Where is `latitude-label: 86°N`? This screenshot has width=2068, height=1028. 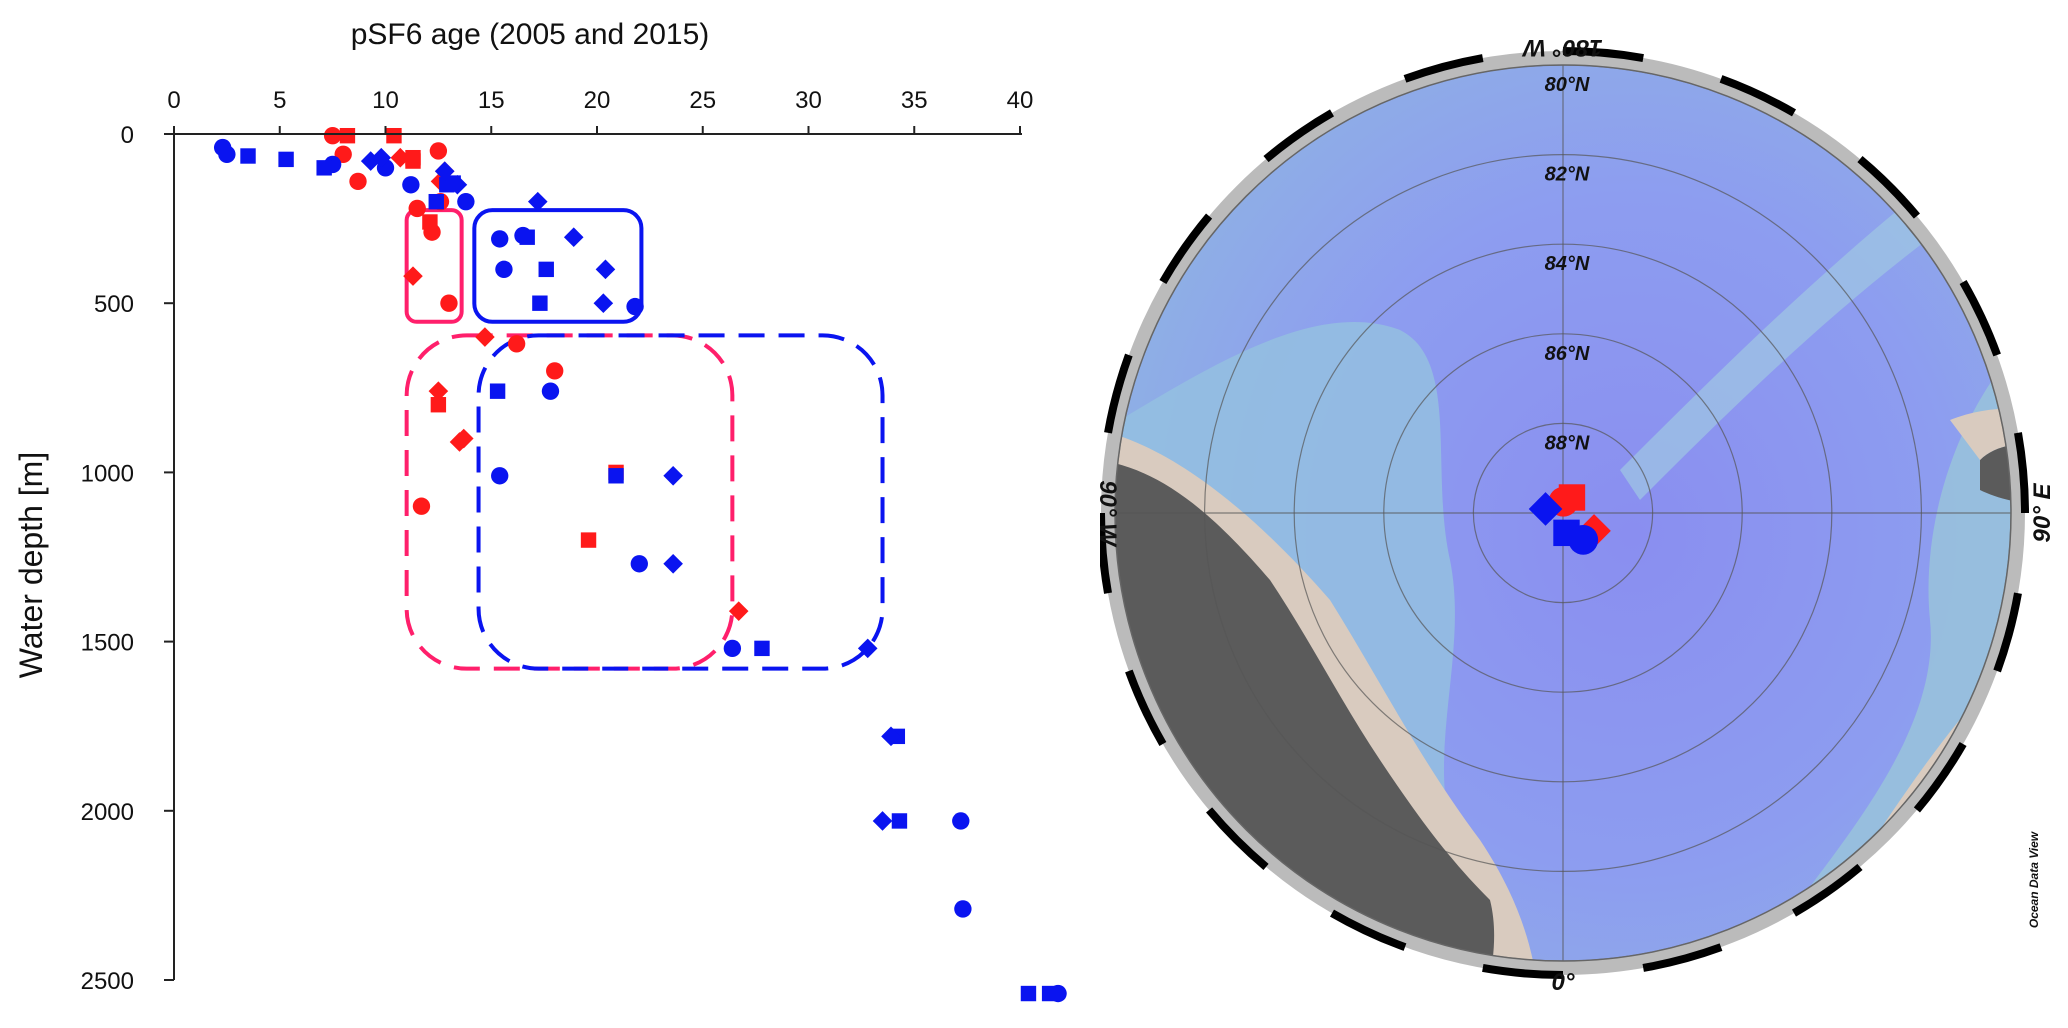 latitude-label: 86°N is located at coordinates (1567, 354).